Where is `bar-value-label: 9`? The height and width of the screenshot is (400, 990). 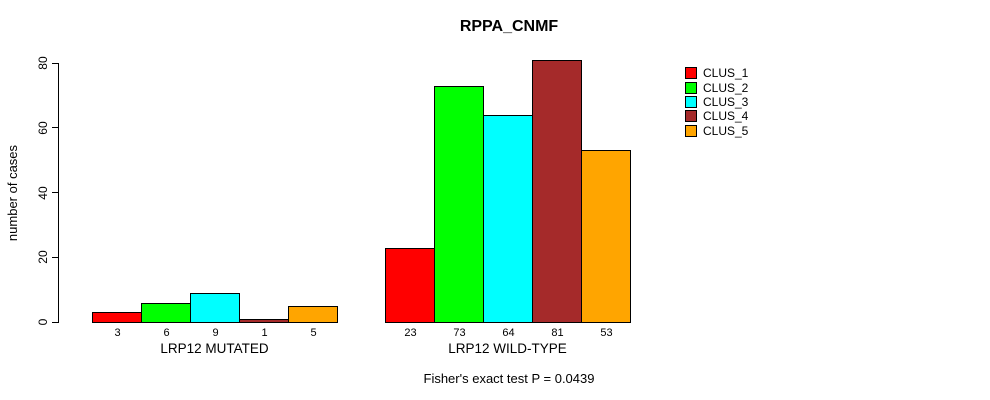 bar-value-label: 9 is located at coordinates (215, 333).